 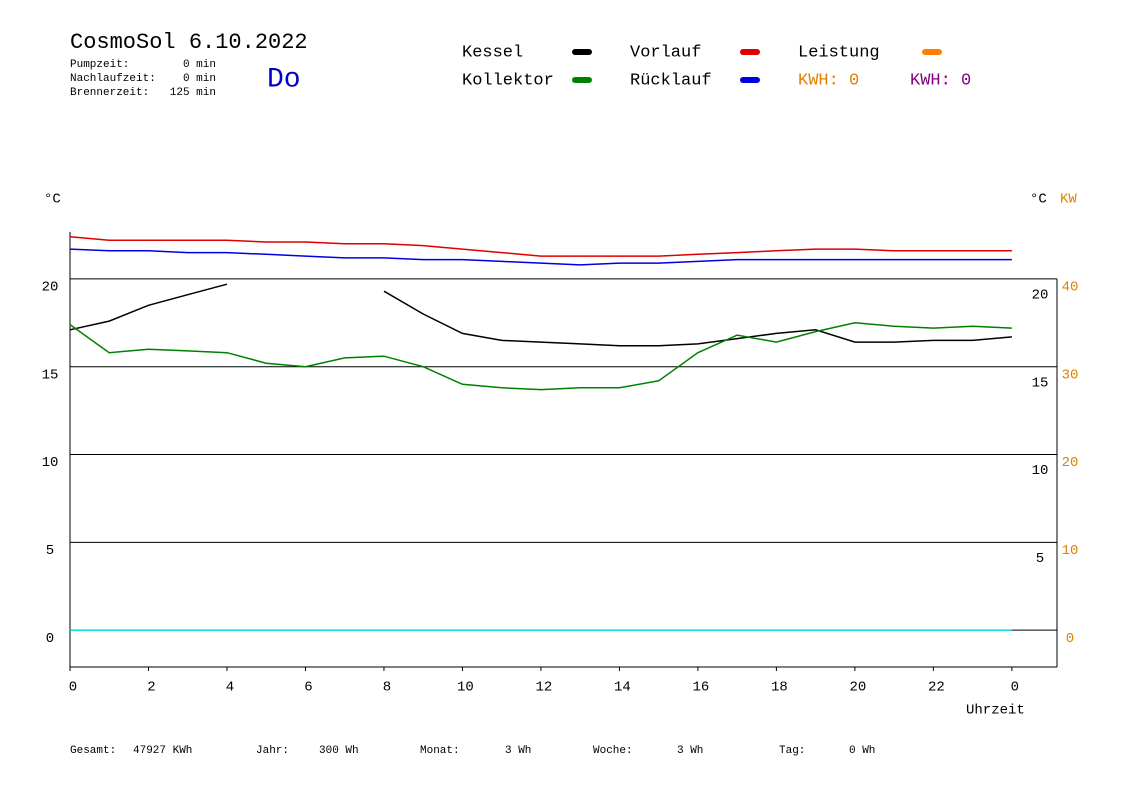 I want to click on footer-value: 300 Wh, so click(x=339, y=751).